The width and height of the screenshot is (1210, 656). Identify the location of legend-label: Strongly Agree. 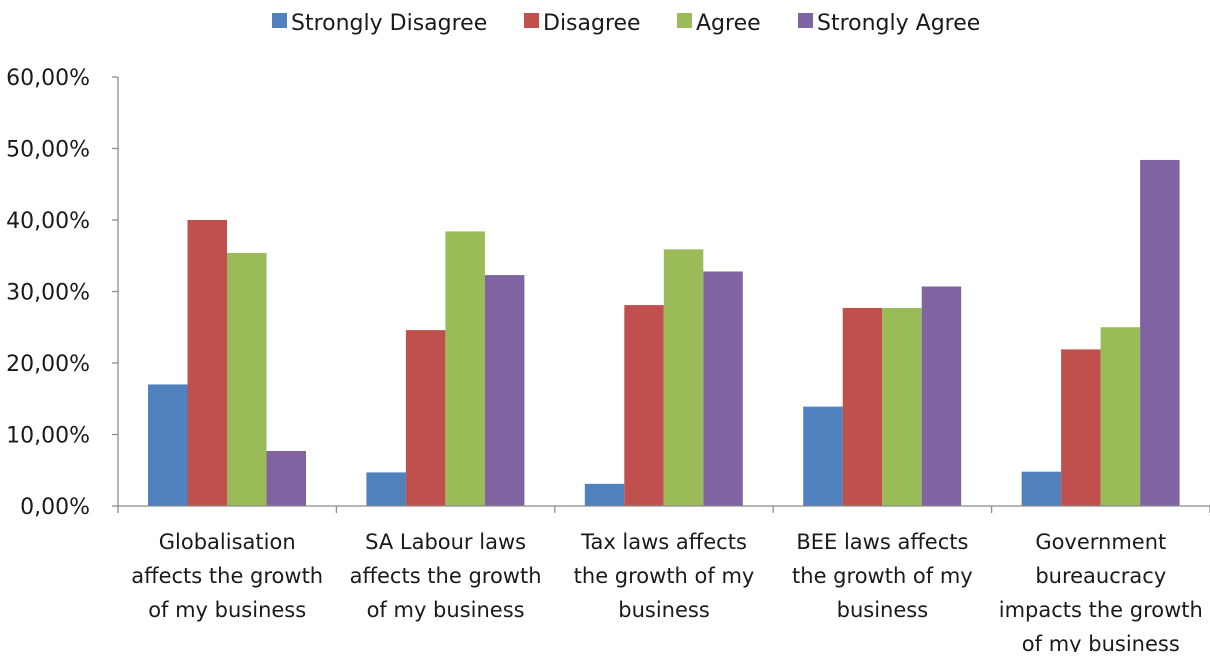
(898, 23).